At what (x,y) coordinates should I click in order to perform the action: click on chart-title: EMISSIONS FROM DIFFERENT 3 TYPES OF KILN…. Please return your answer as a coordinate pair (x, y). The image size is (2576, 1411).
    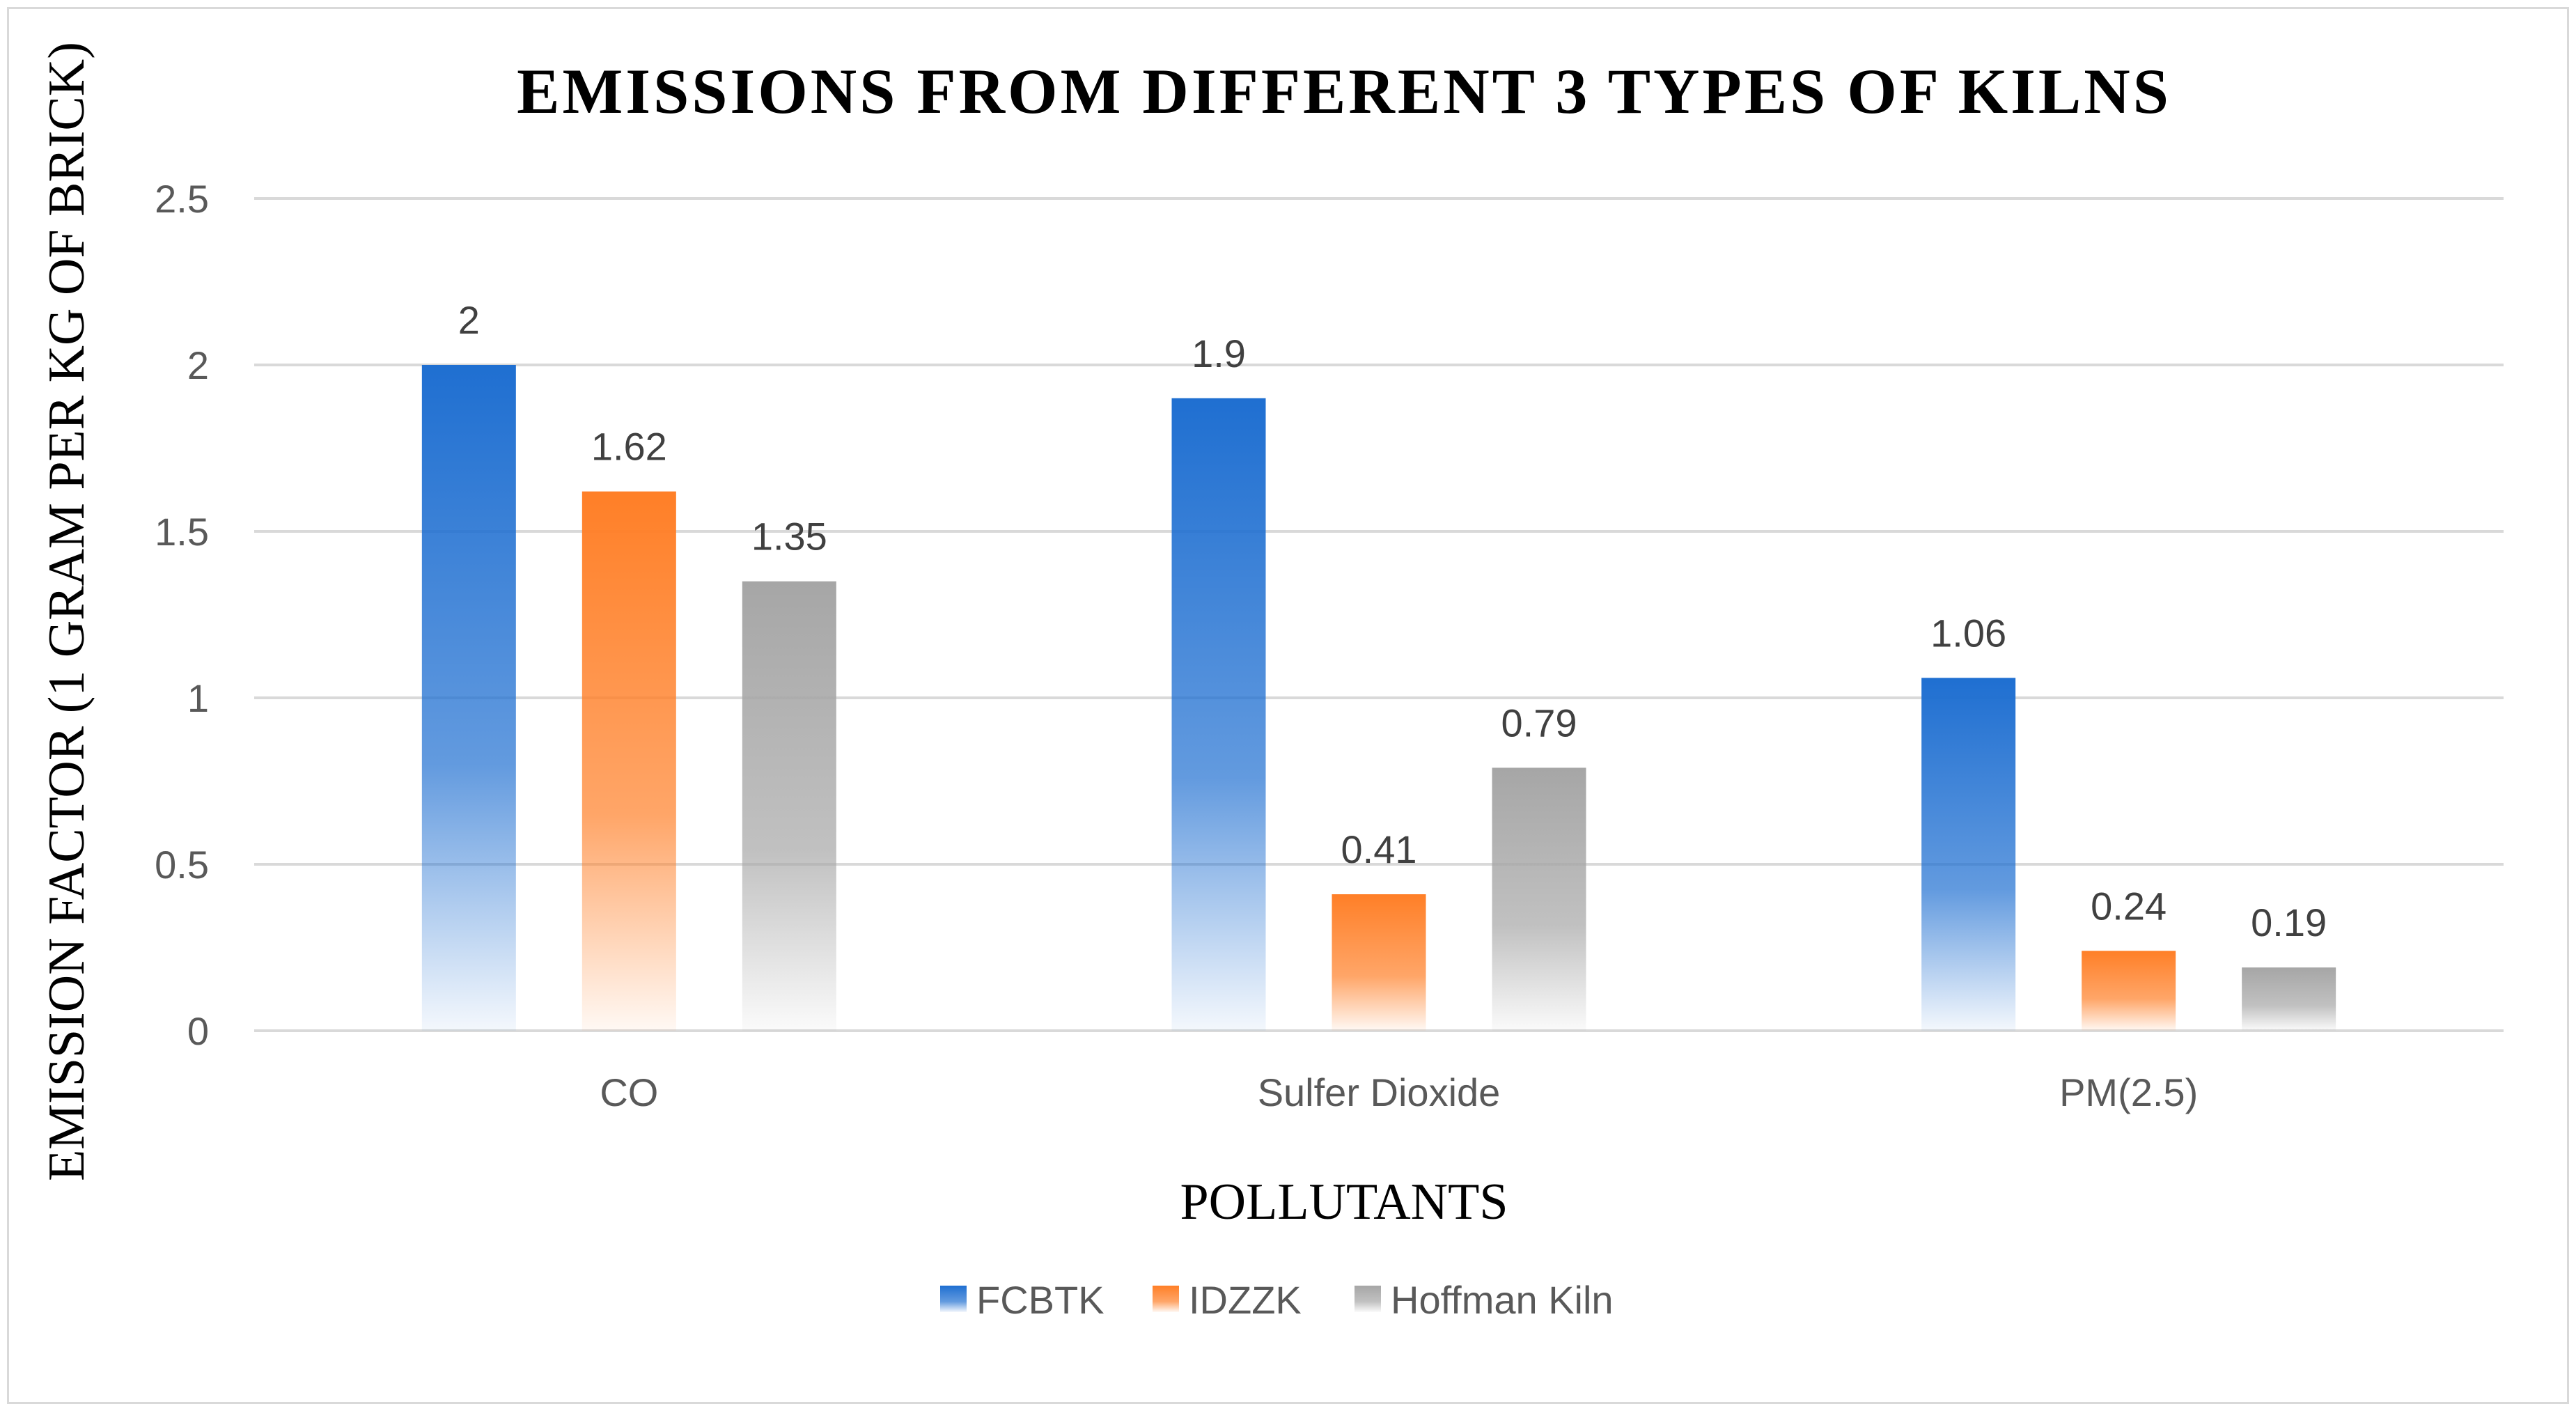
    Looking at the image, I should click on (1344, 91).